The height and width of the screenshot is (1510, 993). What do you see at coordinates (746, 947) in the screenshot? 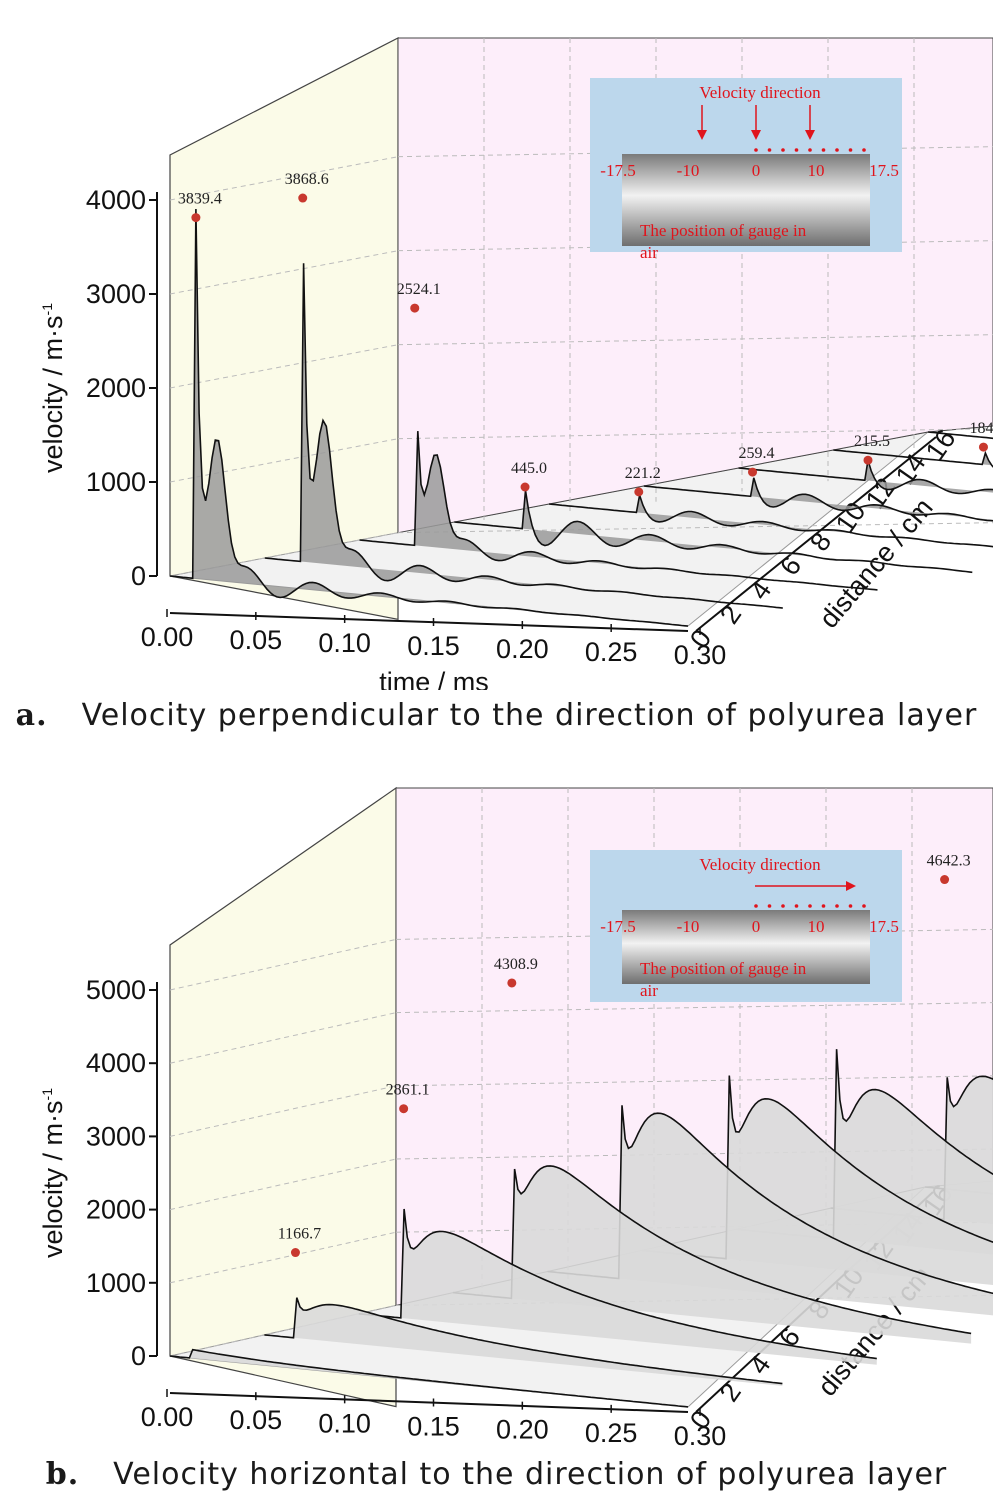
I see `gauge-bar` at bounding box center [746, 947].